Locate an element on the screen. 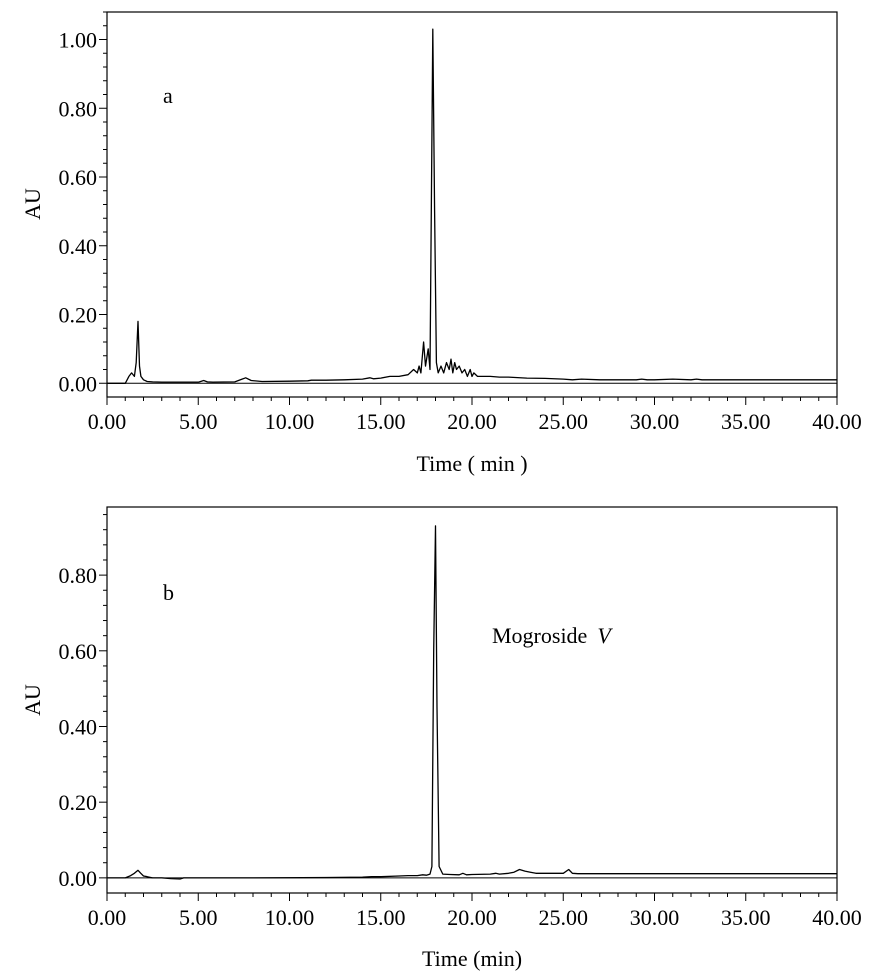 The height and width of the screenshot is (974, 875). panel-label: b is located at coordinates (168, 592).